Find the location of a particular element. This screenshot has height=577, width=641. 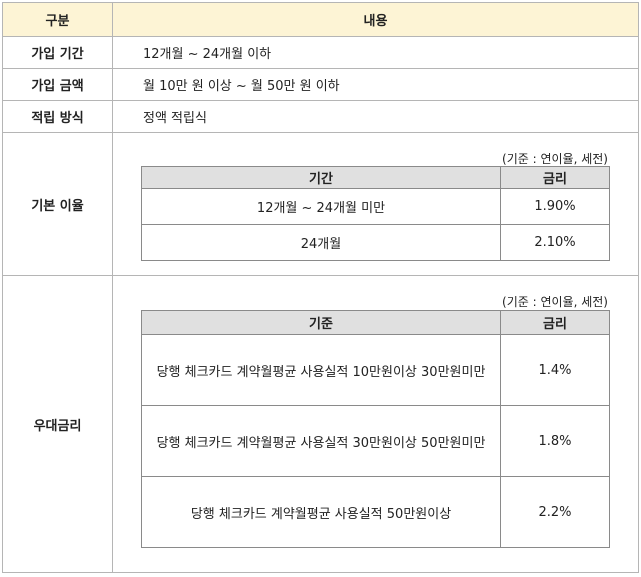

row-value-method: 정액 적립식 is located at coordinates (375, 116).